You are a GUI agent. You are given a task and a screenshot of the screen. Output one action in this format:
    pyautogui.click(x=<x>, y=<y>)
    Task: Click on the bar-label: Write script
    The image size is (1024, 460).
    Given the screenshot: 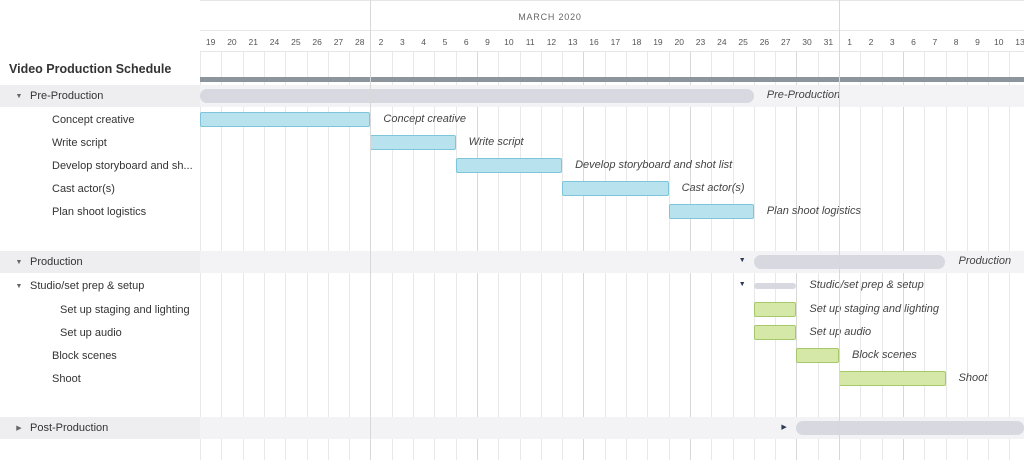 What is the action you would take?
    pyautogui.click(x=496, y=142)
    